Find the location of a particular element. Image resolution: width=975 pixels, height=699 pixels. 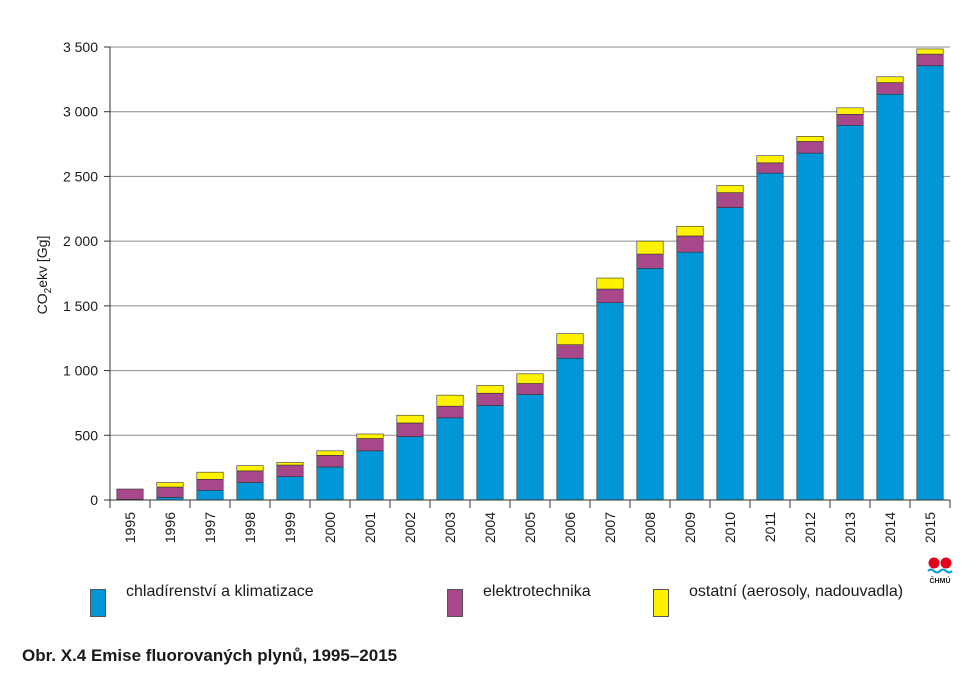

x-tick-label: 2009 is located at coordinates (690, 527).